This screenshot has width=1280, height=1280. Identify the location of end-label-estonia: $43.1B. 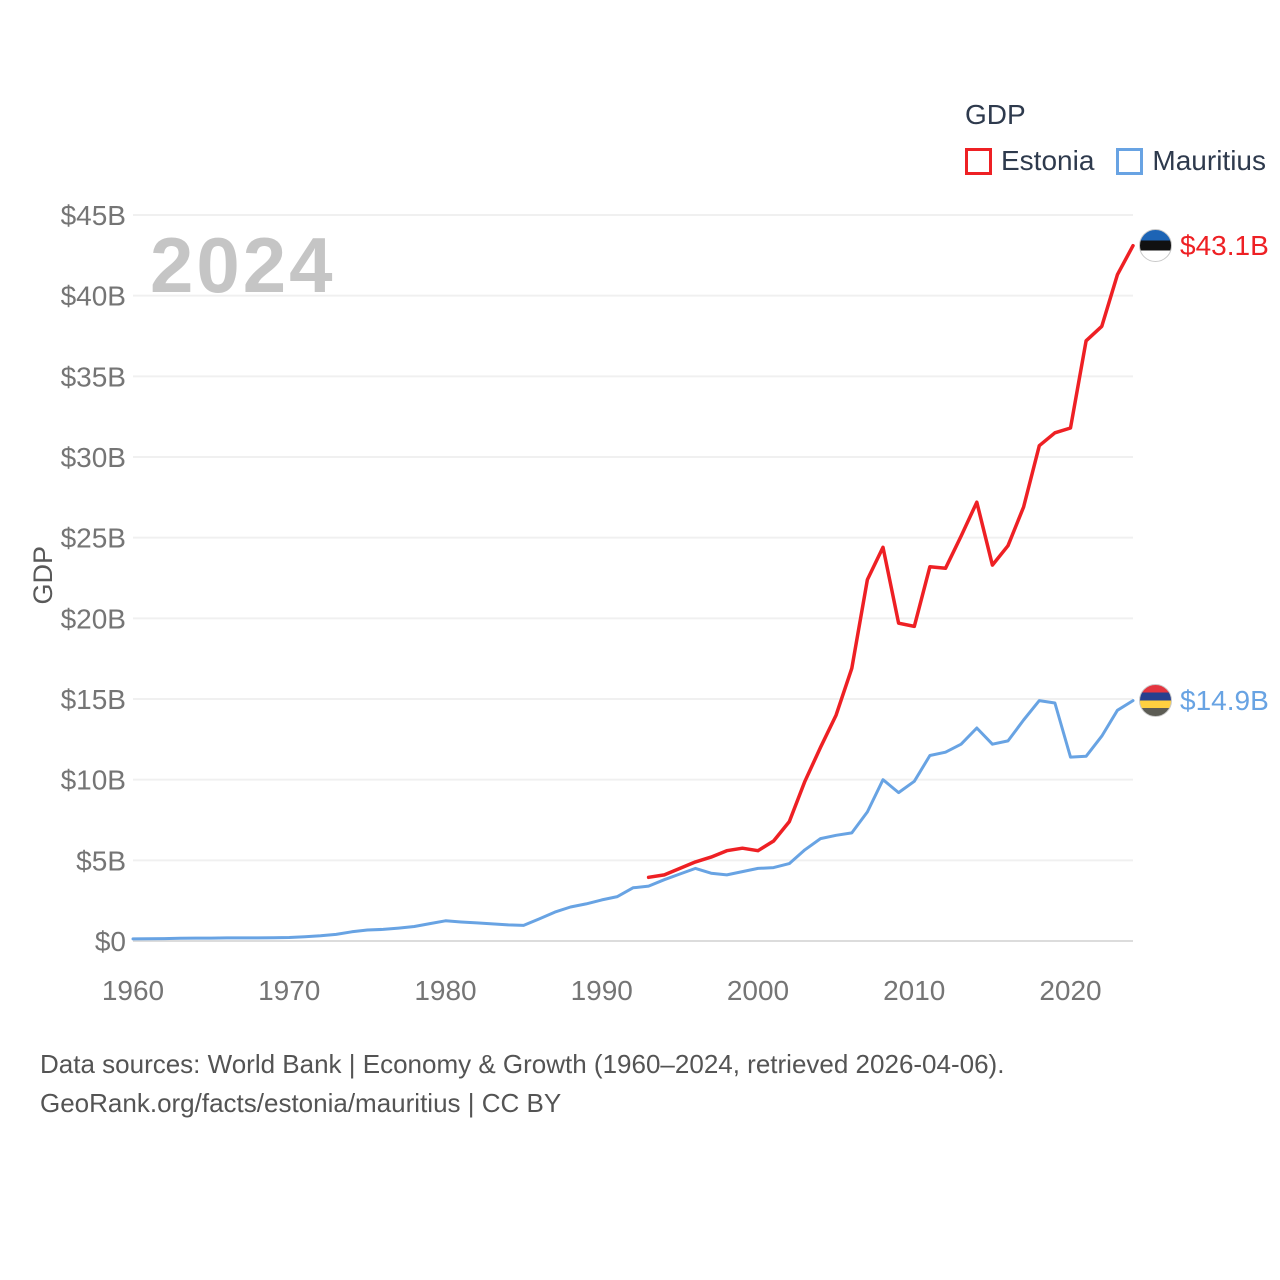
(1204, 246).